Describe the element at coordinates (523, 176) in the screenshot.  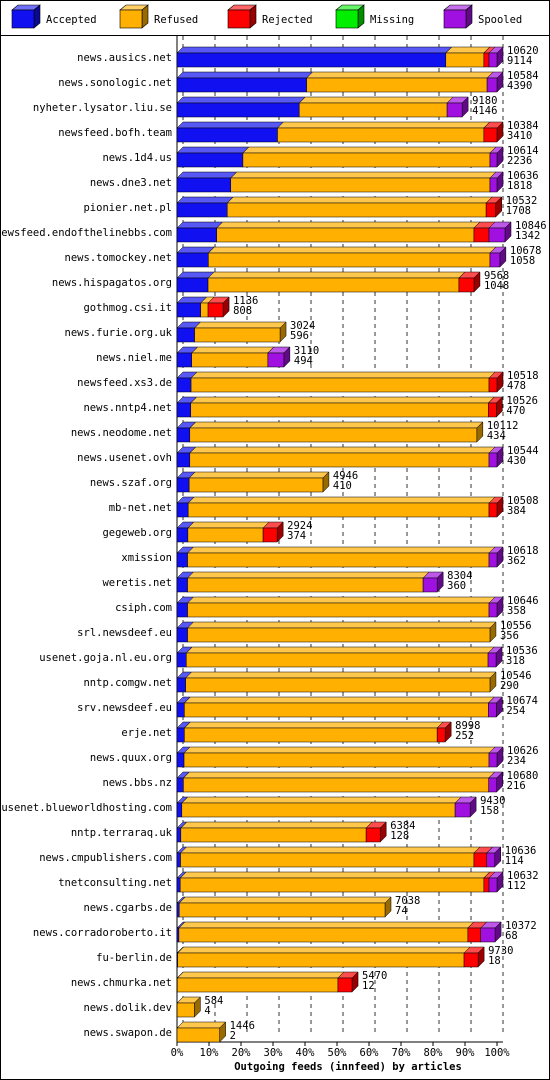
I see `total-label: 10636` at that location.